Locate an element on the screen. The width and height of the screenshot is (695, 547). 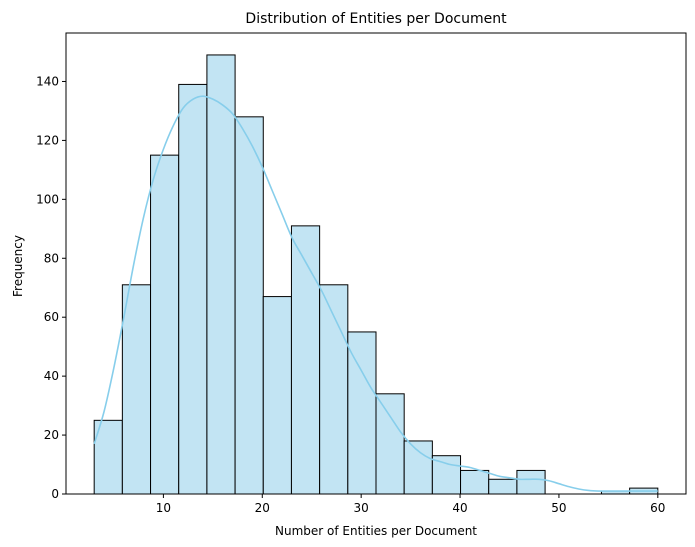
y-tick-label: 80 is located at coordinates (51, 258).